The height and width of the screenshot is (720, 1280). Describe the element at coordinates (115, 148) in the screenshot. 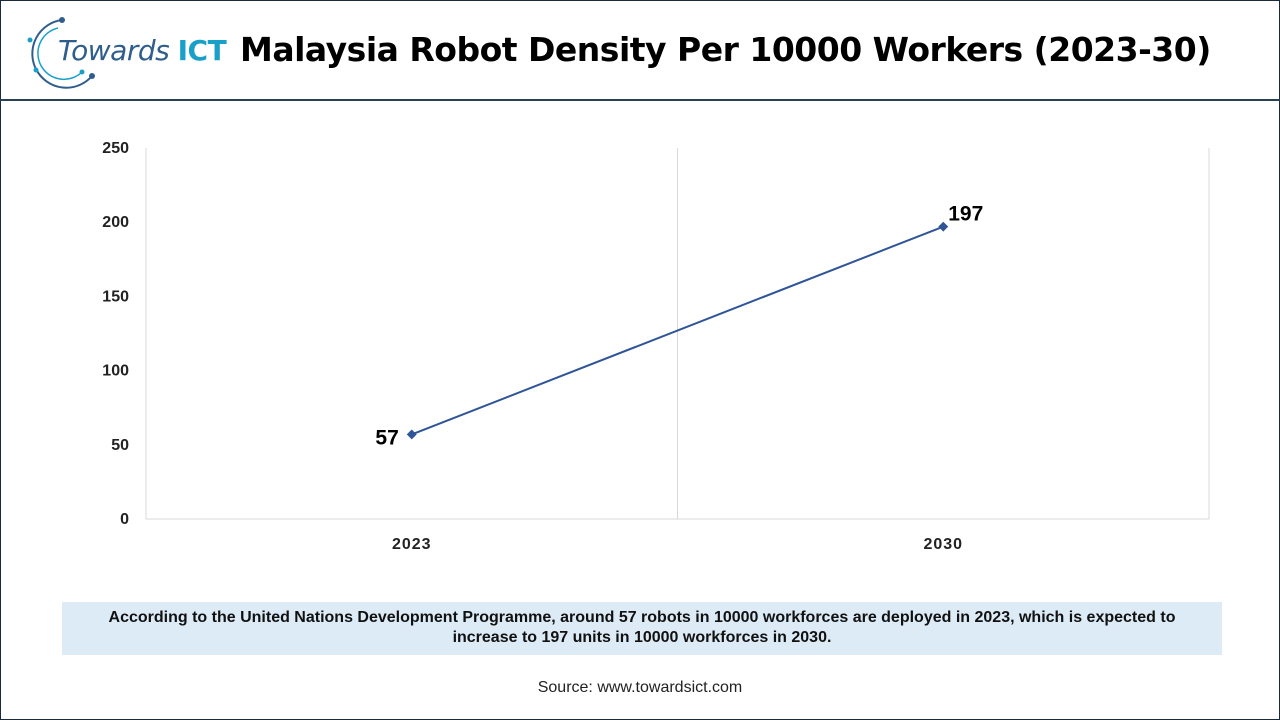

I see `y-tick-label: 250` at that location.